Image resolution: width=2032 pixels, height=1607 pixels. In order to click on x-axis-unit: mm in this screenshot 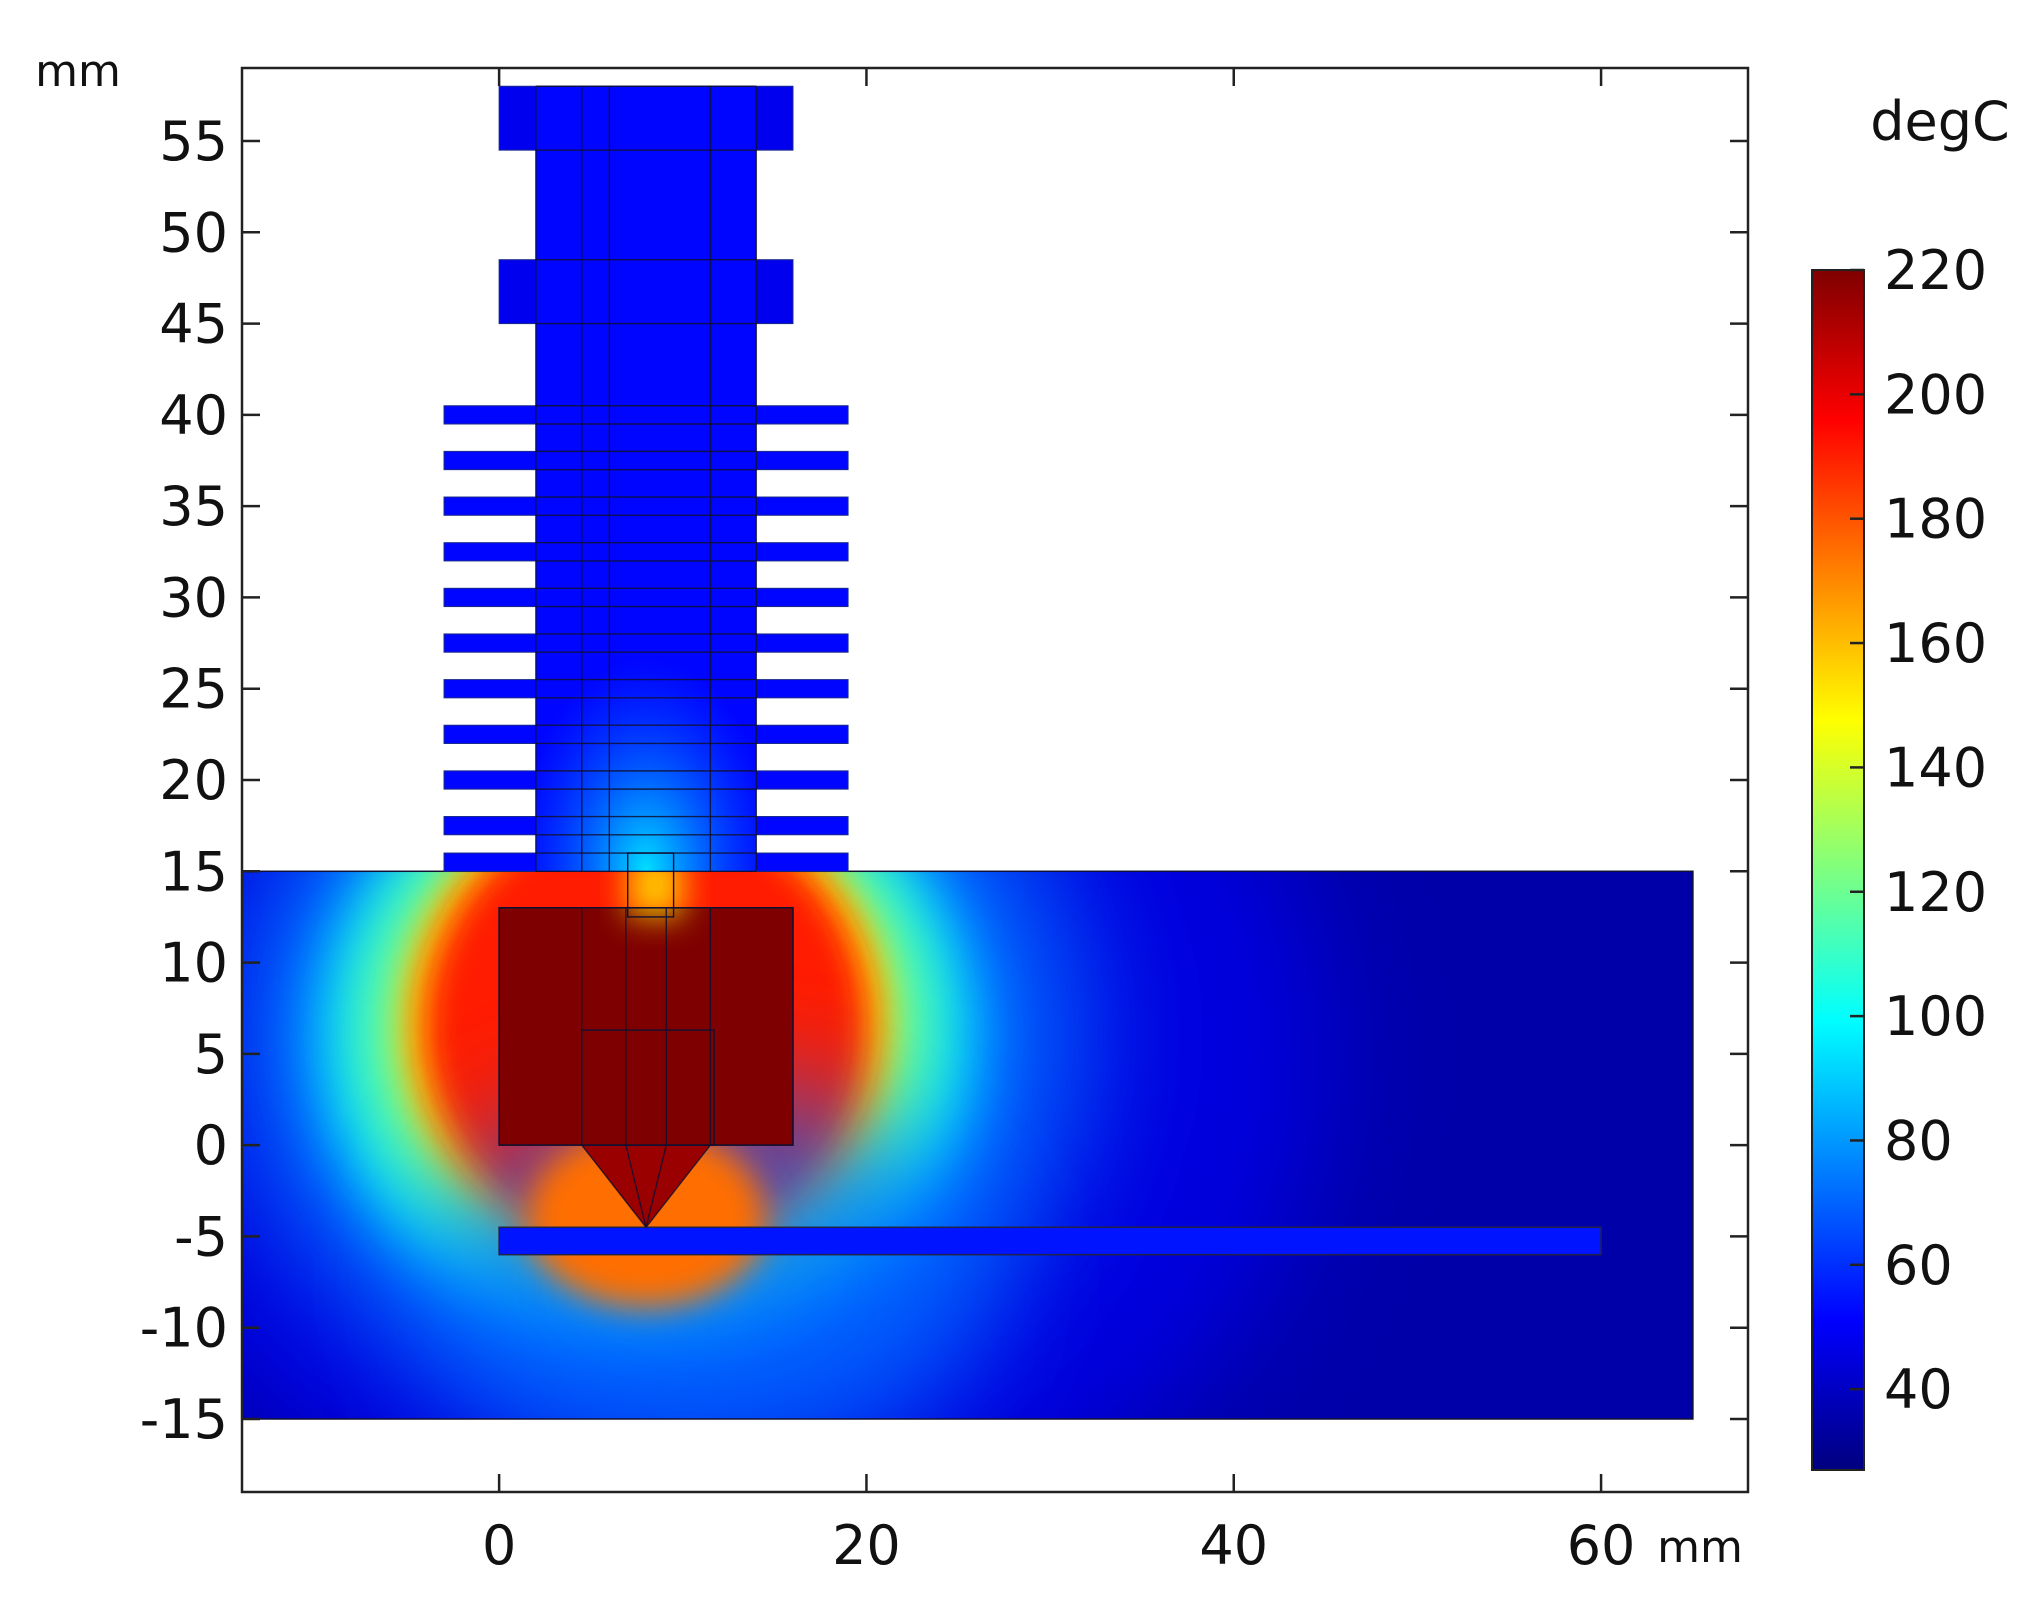, I will do `click(1700, 1547)`.